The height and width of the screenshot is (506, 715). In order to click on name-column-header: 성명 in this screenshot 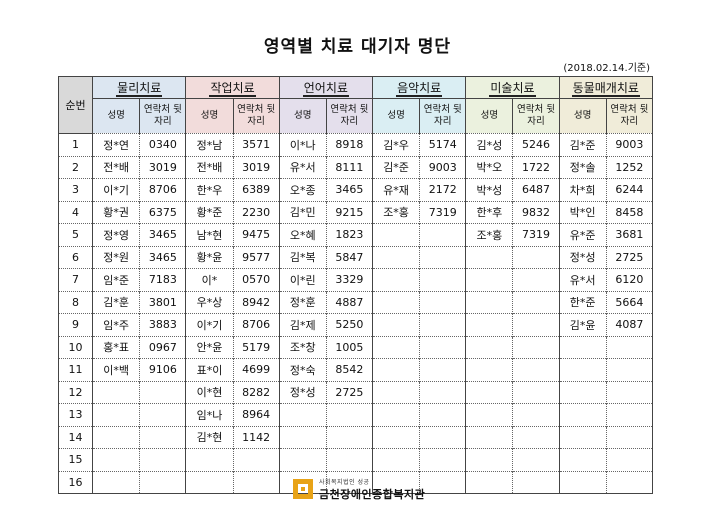, I will do `click(116, 116)`.